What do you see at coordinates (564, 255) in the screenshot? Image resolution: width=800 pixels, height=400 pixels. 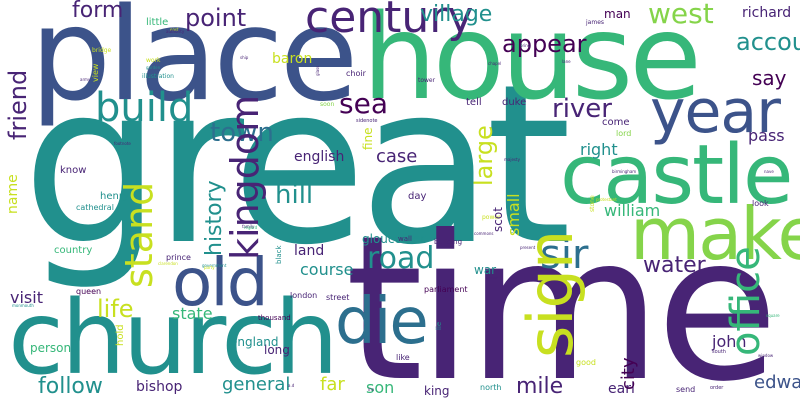 I see `word-town: sir` at bounding box center [564, 255].